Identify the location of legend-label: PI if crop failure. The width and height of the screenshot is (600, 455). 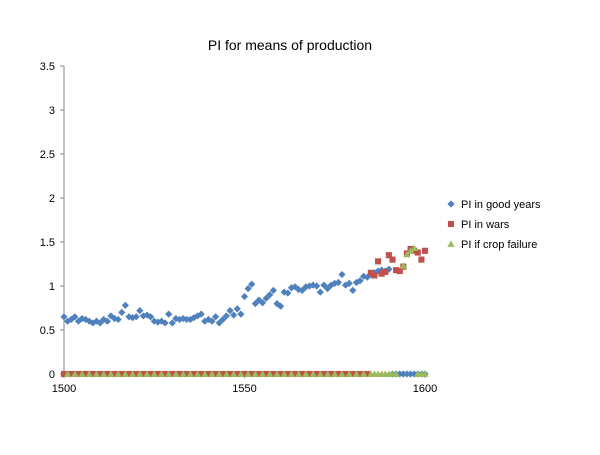
(499, 245).